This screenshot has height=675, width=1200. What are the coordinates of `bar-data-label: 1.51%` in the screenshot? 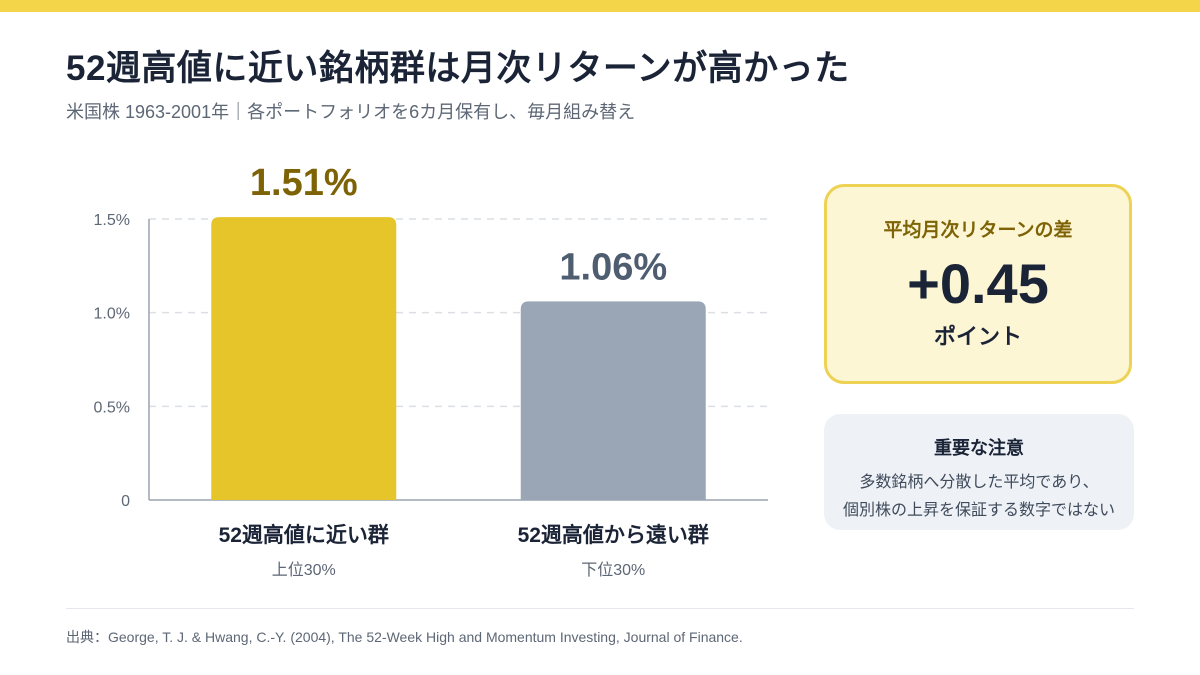 It's located at (304, 183).